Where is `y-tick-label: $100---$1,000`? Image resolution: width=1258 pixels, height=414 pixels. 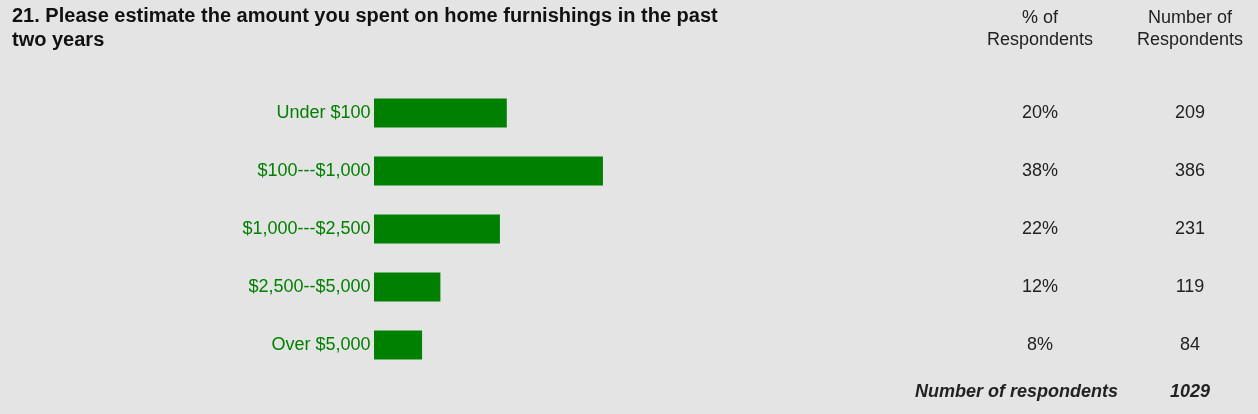
y-tick-label: $100---$1,000 is located at coordinates (314, 170).